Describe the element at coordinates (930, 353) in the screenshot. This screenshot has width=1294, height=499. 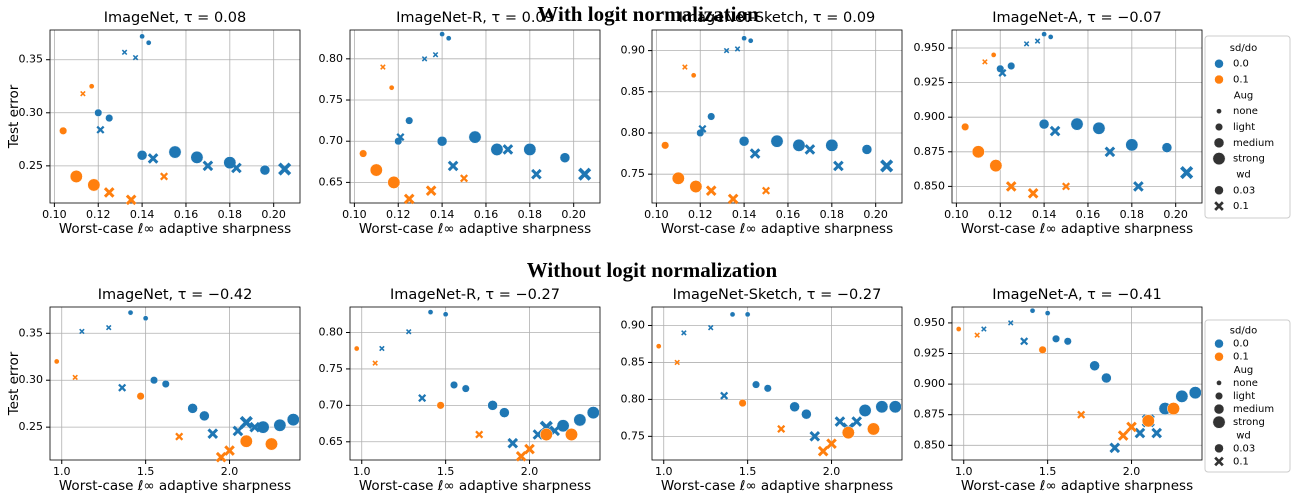
I see `y-tick-label: 0.925` at that location.